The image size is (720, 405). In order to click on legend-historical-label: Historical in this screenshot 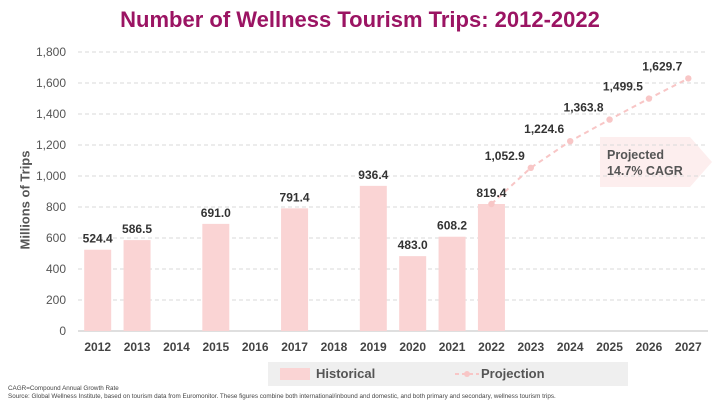, I will do `click(346, 373)`.